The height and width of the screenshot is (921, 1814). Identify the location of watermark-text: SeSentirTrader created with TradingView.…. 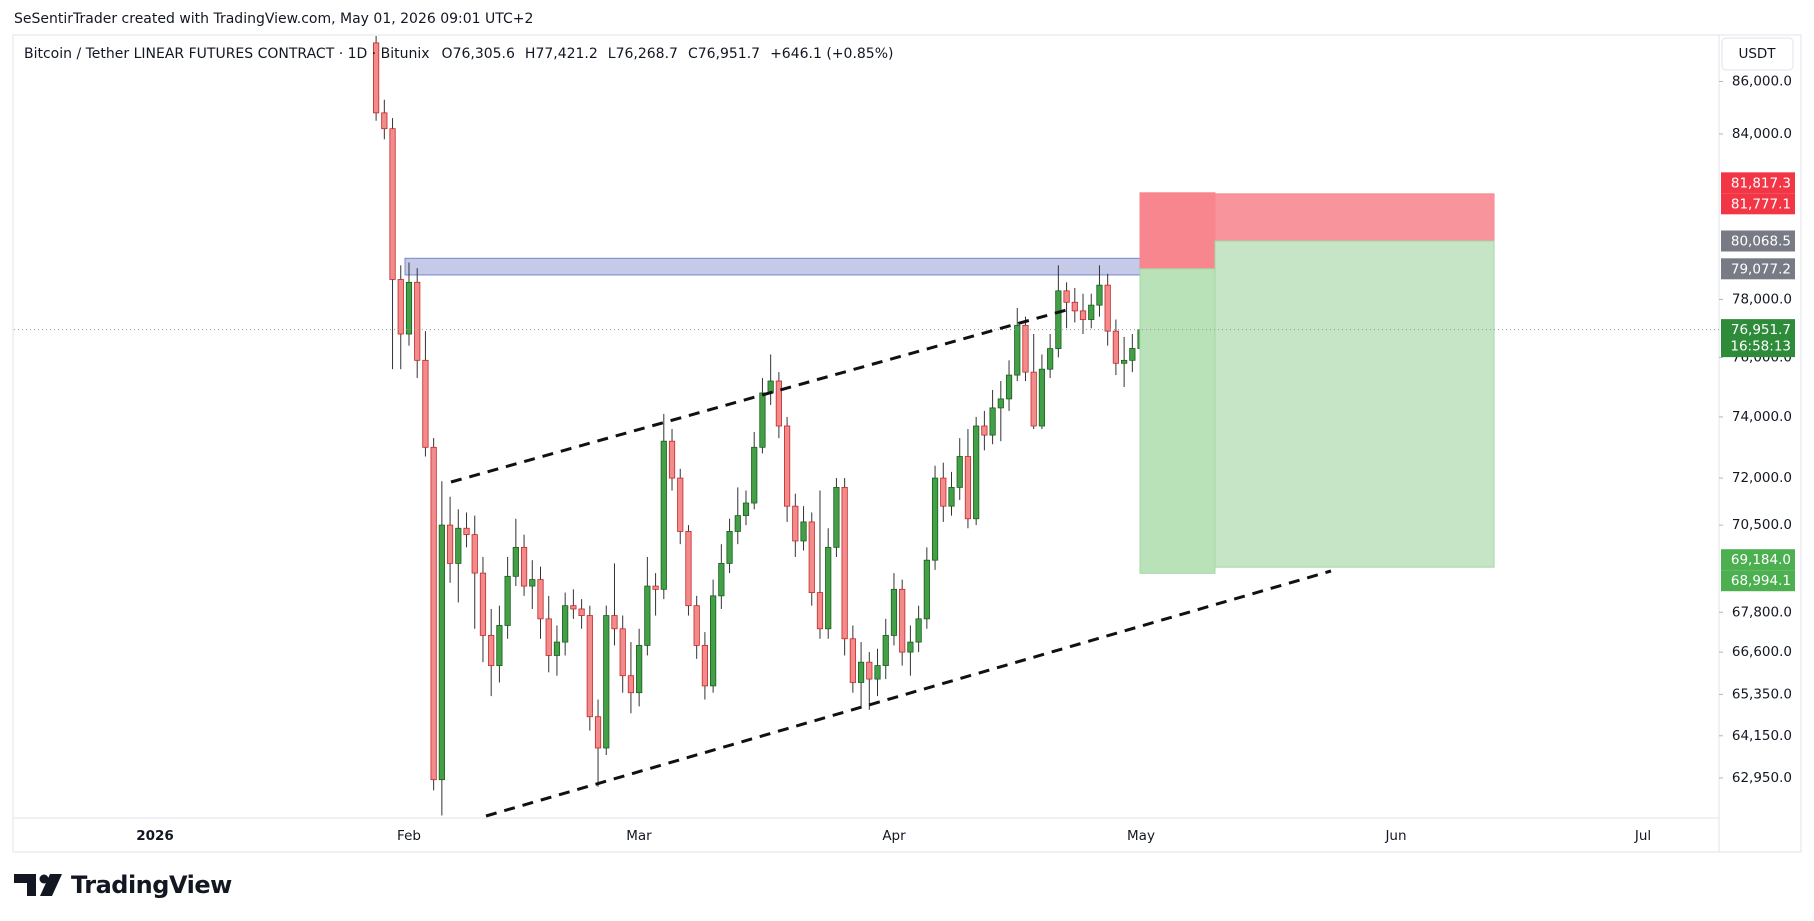
(273, 19).